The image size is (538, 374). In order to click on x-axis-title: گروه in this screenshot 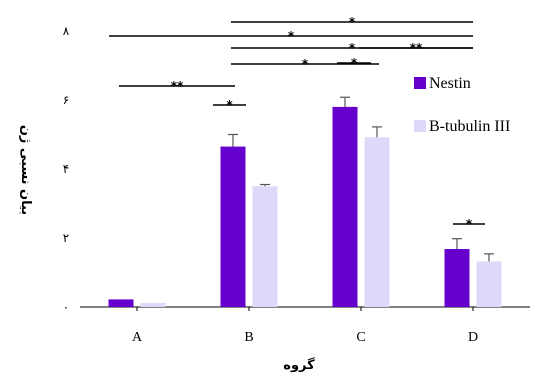, I will do `click(299, 365)`.